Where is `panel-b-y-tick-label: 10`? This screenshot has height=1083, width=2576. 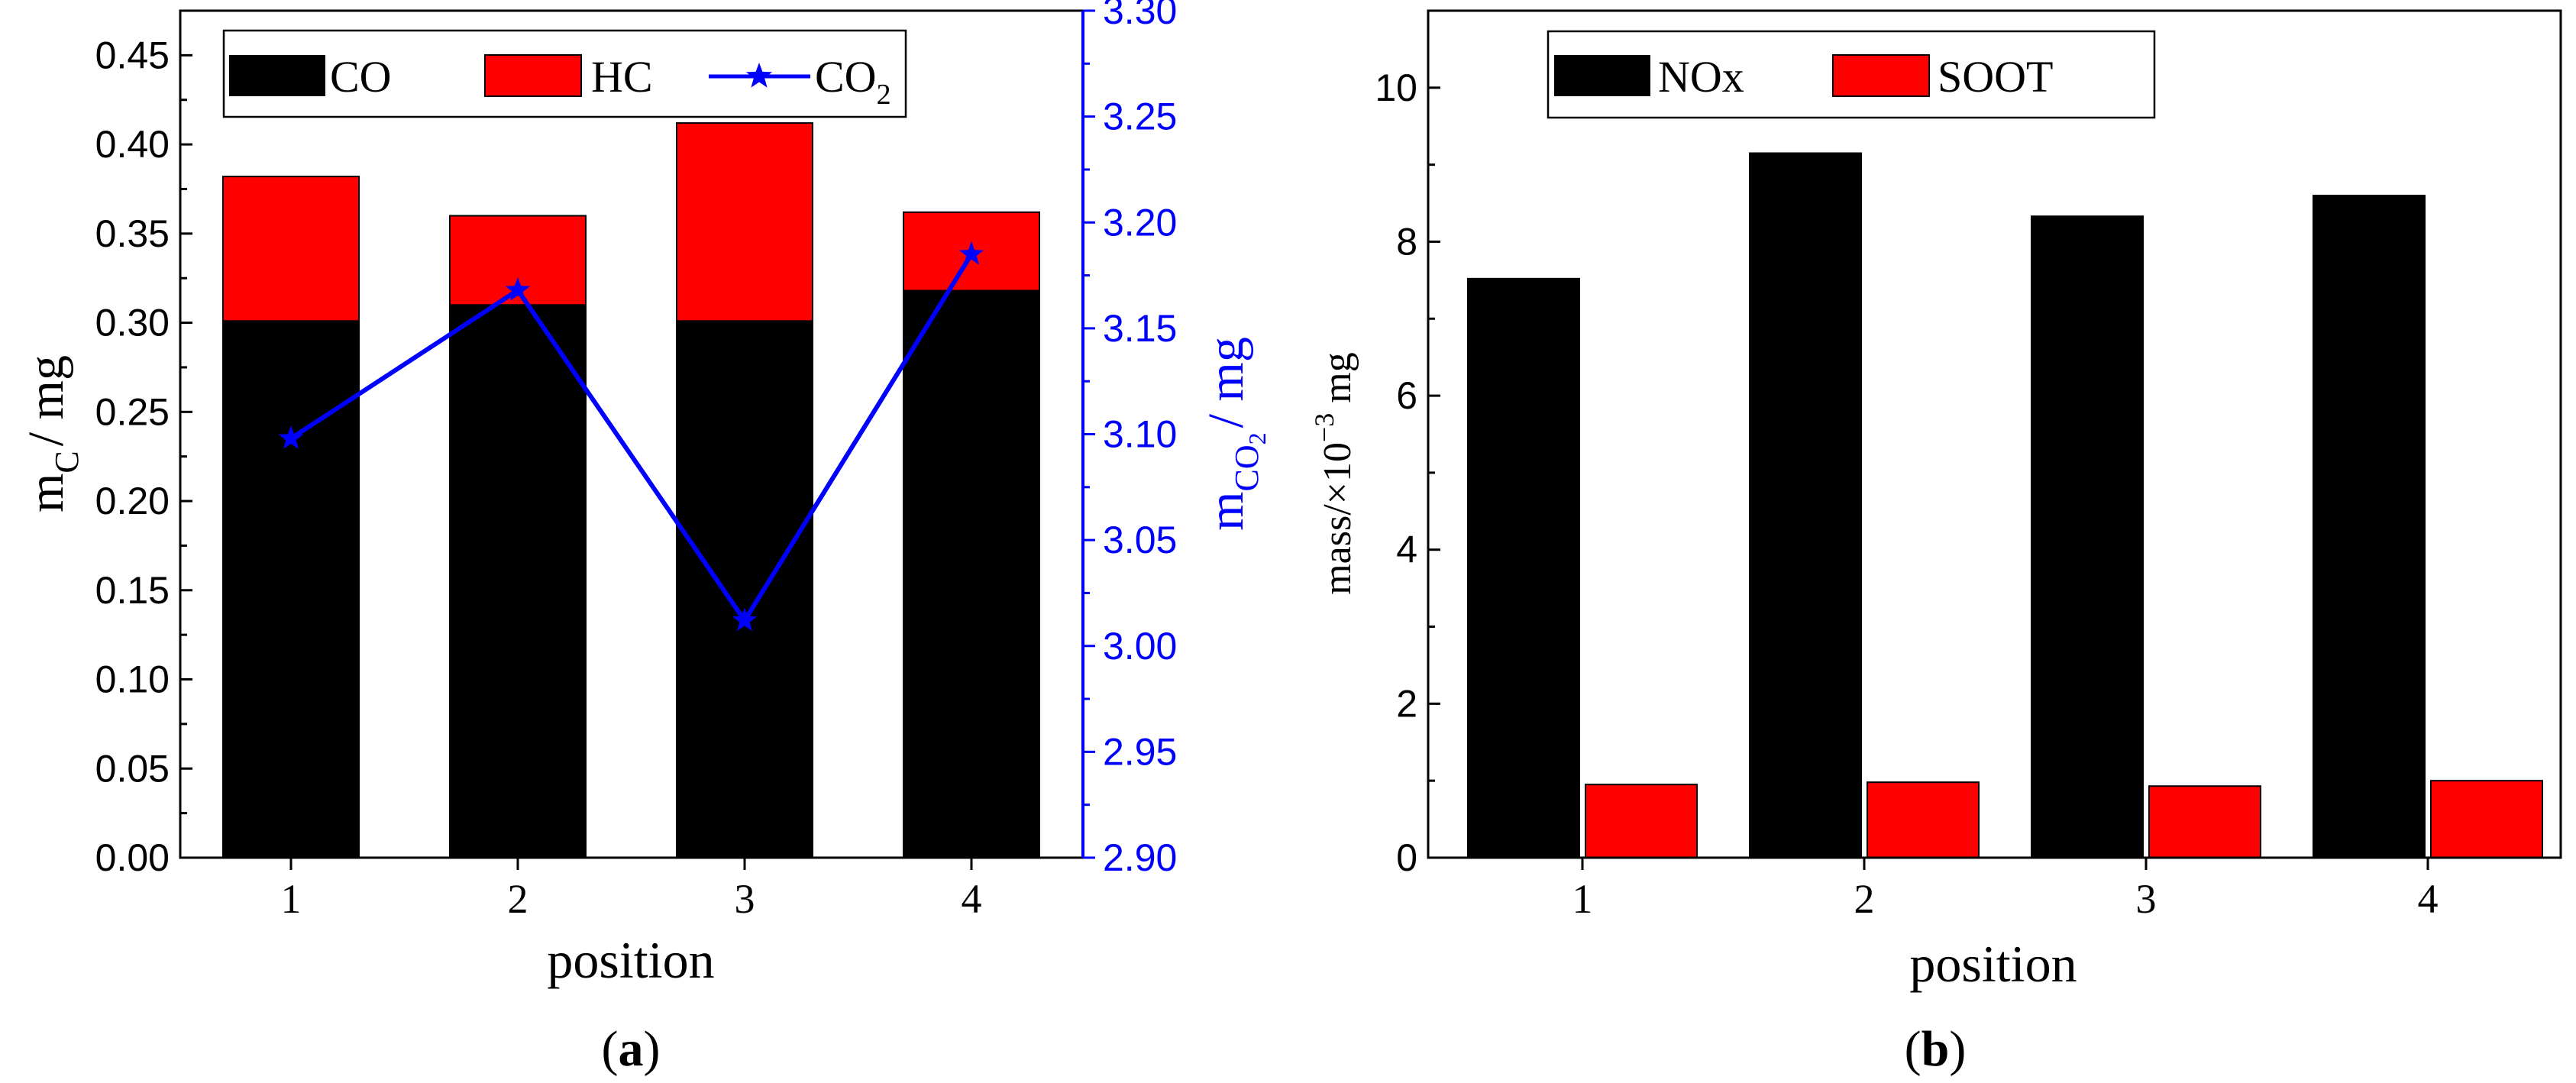 panel-b-y-tick-label: 10 is located at coordinates (1396, 87).